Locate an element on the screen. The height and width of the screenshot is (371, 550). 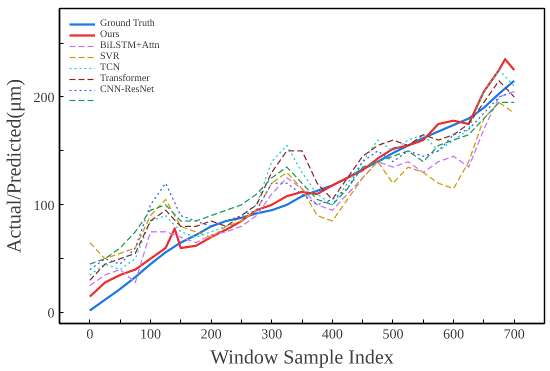
x-tick-label: 400 is located at coordinates (332, 335).